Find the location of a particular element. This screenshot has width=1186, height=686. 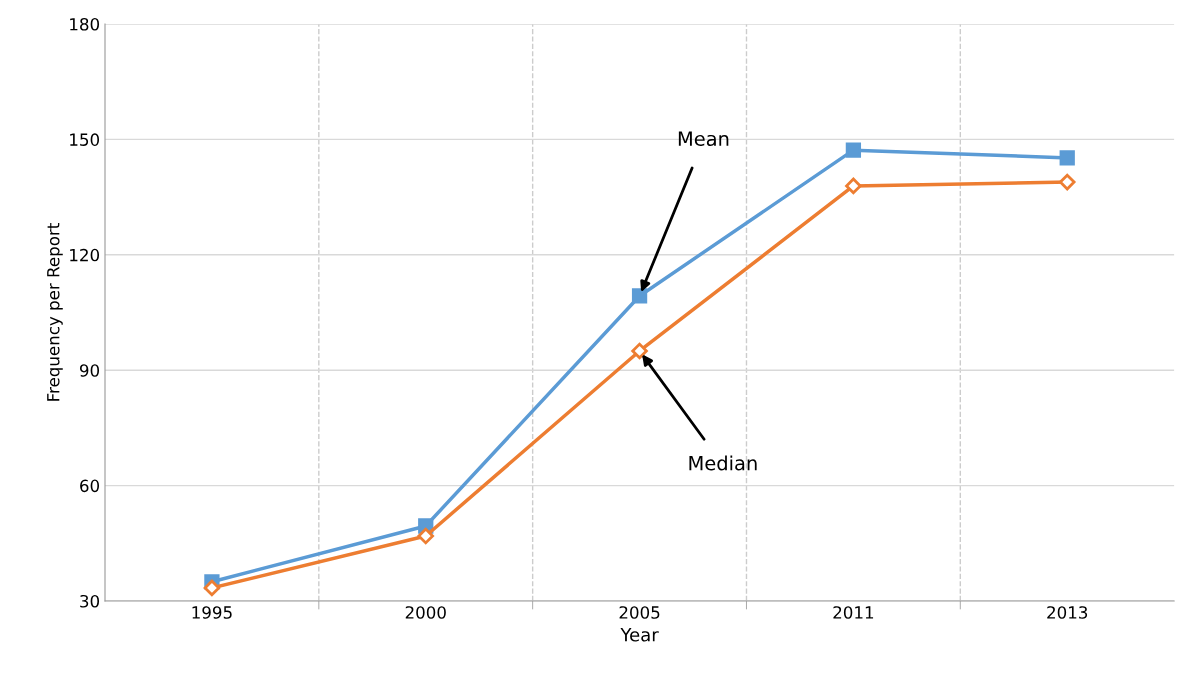

y-tick-label: 30 is located at coordinates (90, 601).